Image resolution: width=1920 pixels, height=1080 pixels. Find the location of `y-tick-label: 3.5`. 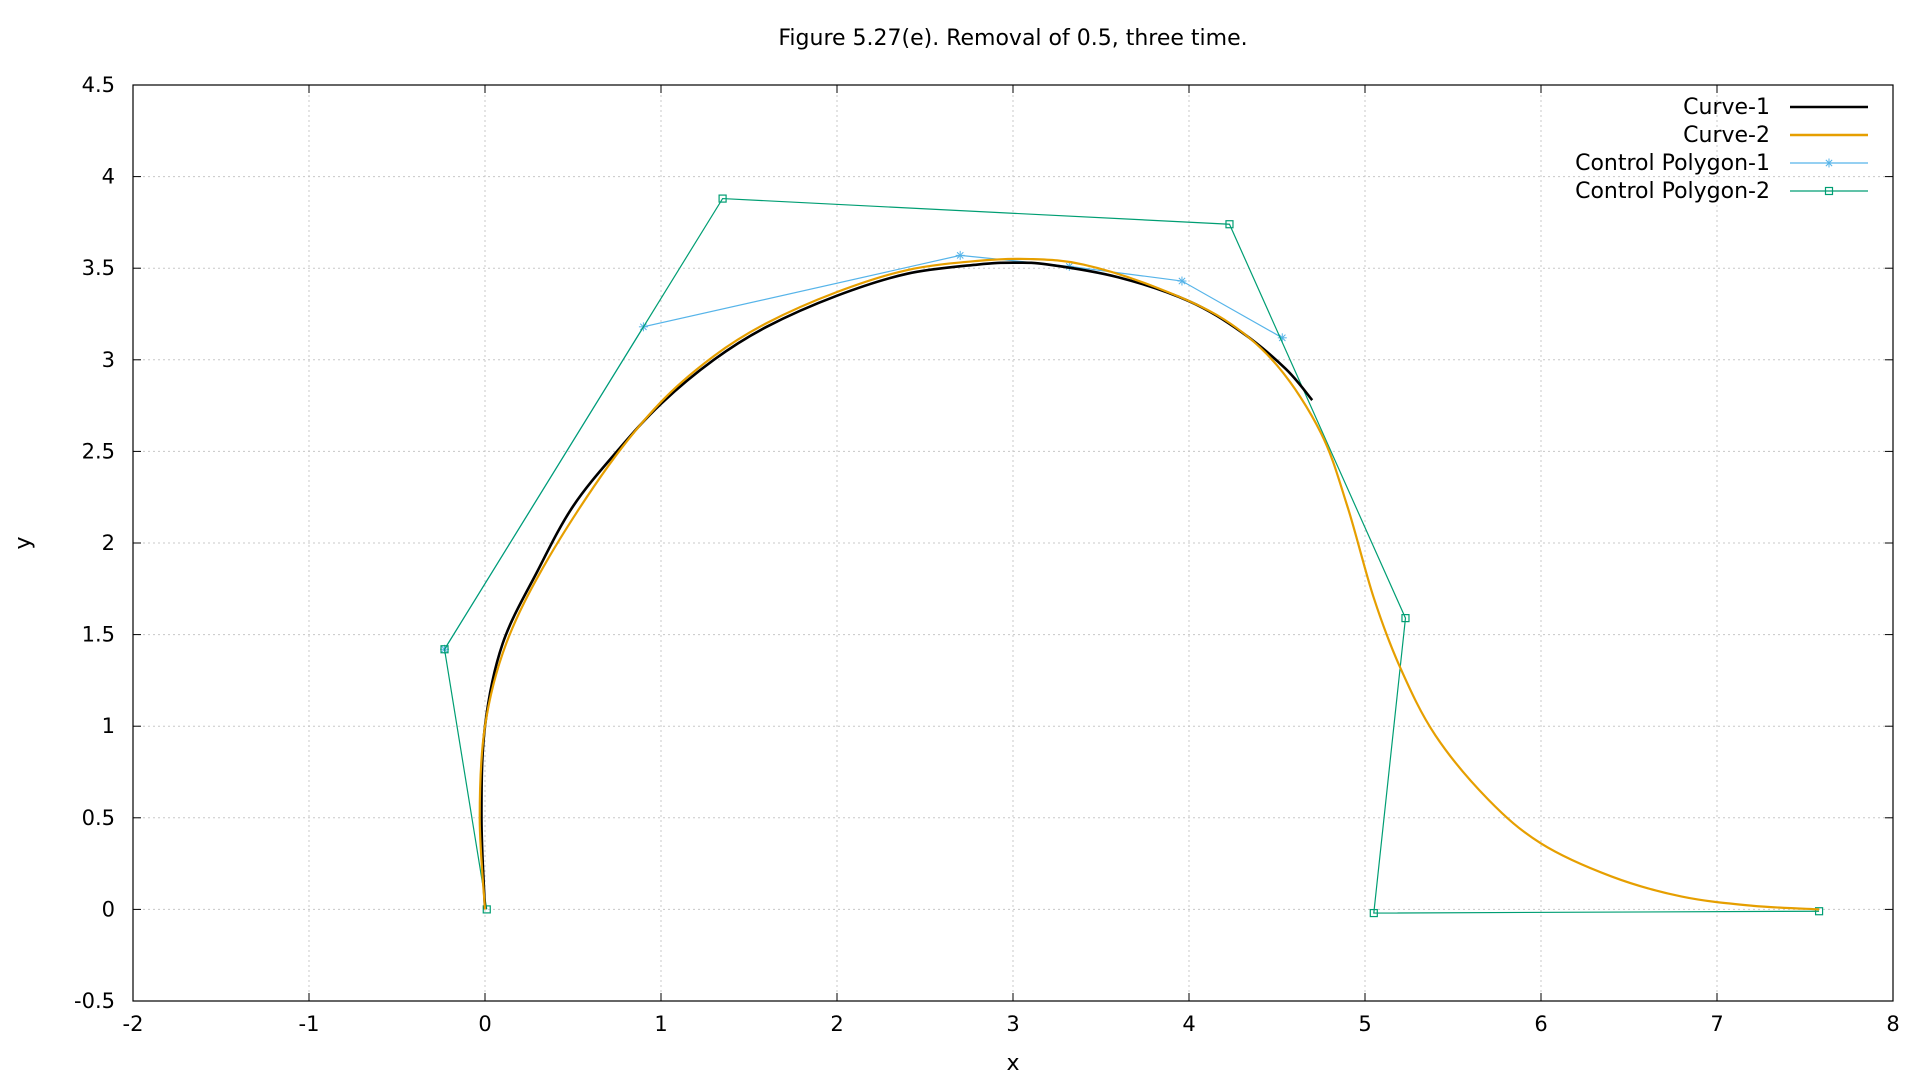

y-tick-label: 3.5 is located at coordinates (98, 268).